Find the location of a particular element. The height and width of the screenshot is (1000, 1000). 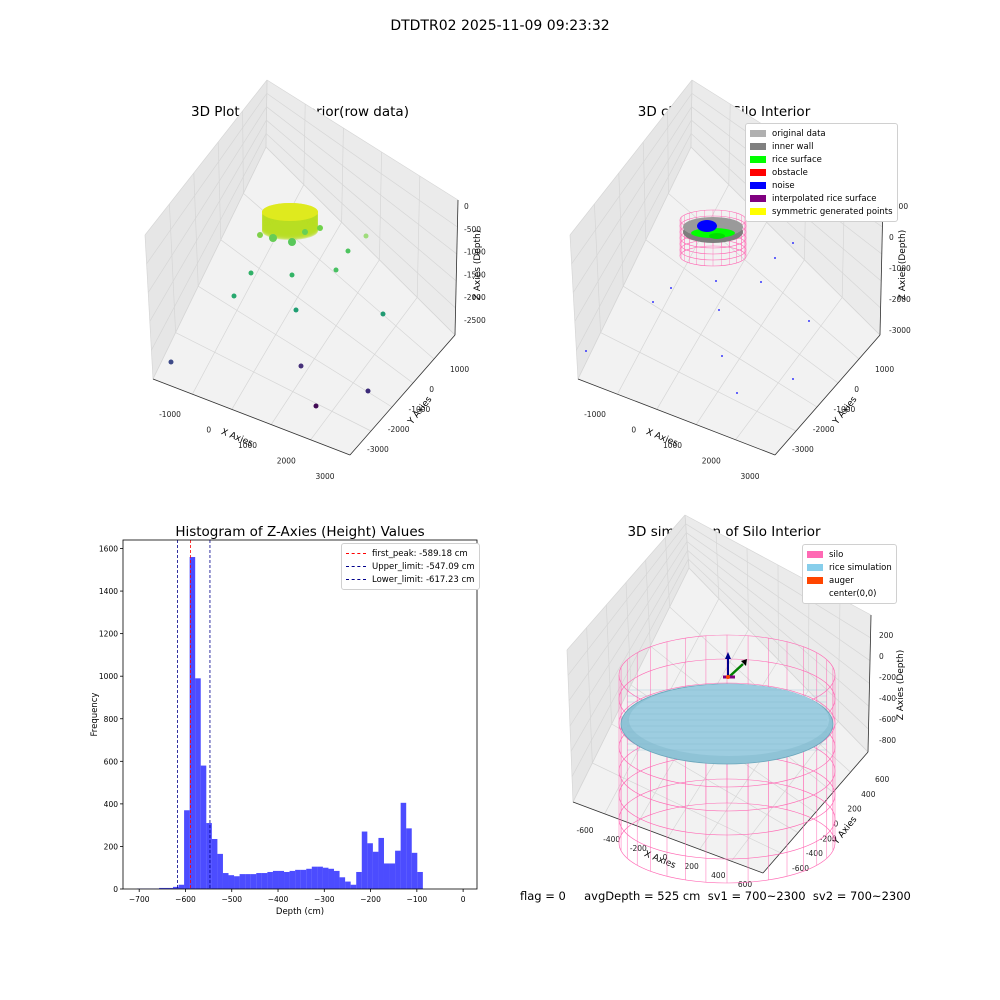

x-tick-label: 2000 is located at coordinates (286, 461).